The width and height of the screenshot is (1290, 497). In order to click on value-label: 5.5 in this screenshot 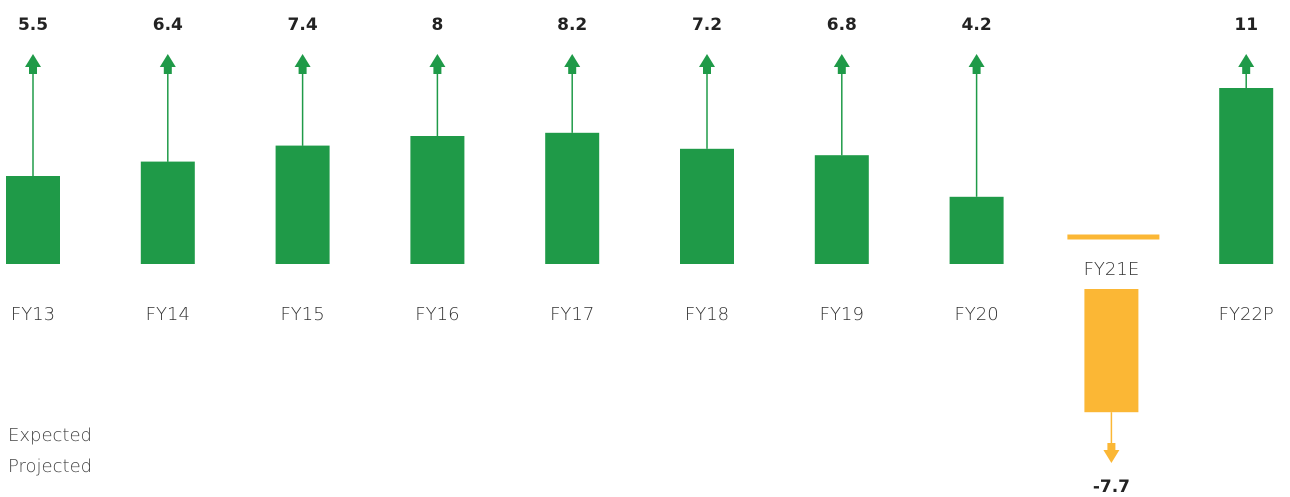, I will do `click(33, 25)`.